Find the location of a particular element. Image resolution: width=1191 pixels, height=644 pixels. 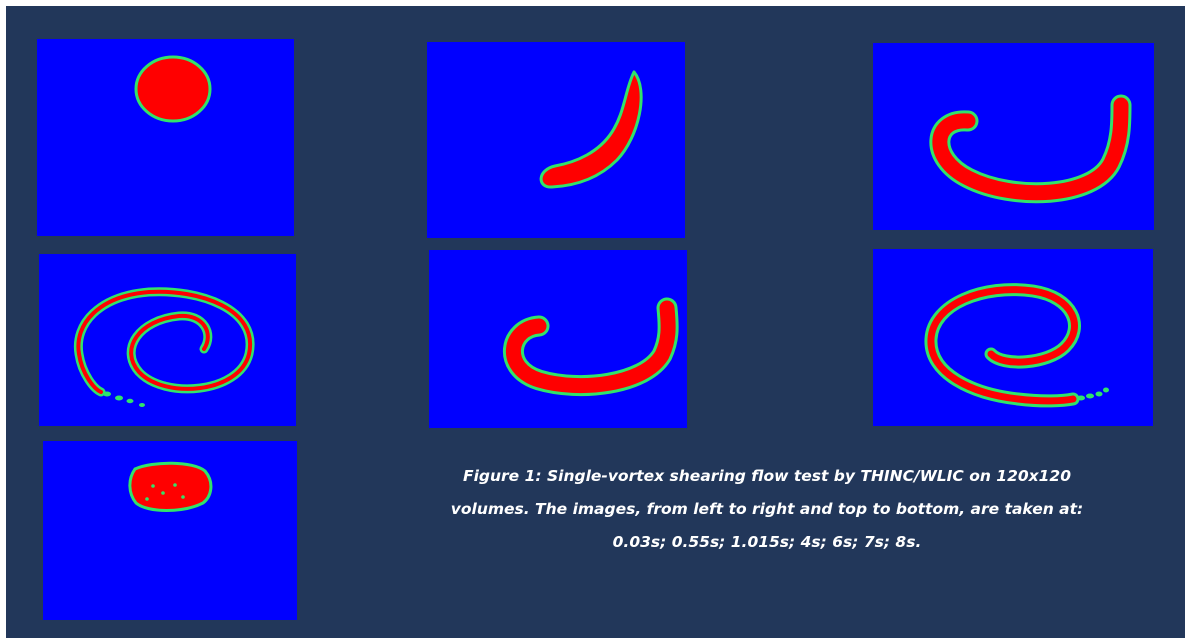

vortex-panel-t6s is located at coordinates (558, 339).